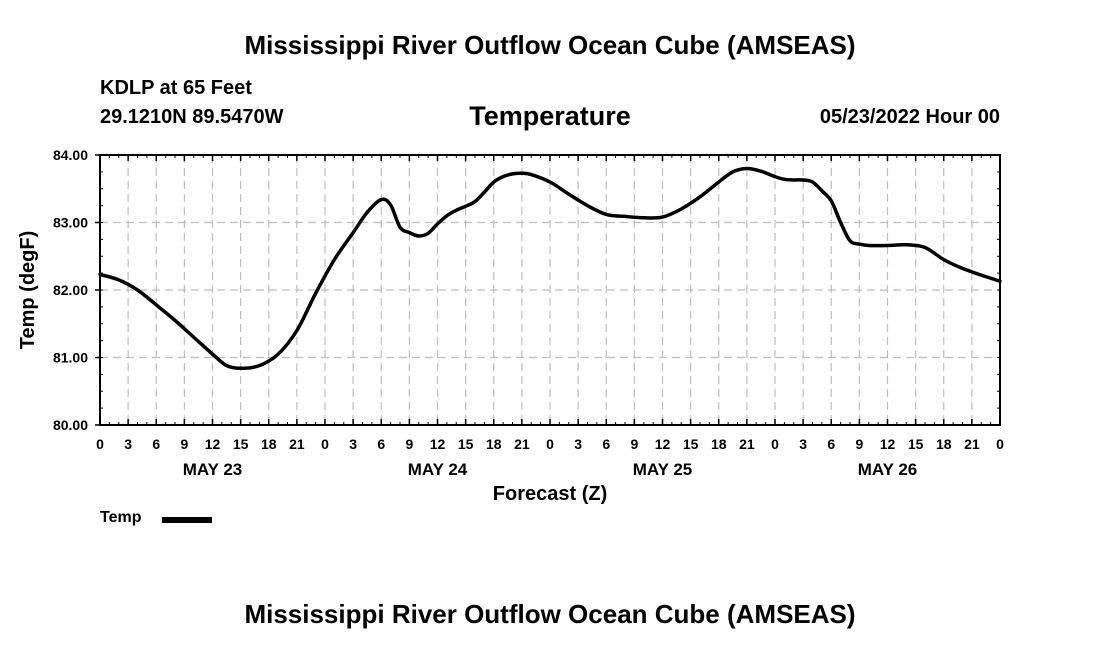 This screenshot has width=1100, height=650. I want to click on y-axis-label: Temp (degF), so click(28, 290).